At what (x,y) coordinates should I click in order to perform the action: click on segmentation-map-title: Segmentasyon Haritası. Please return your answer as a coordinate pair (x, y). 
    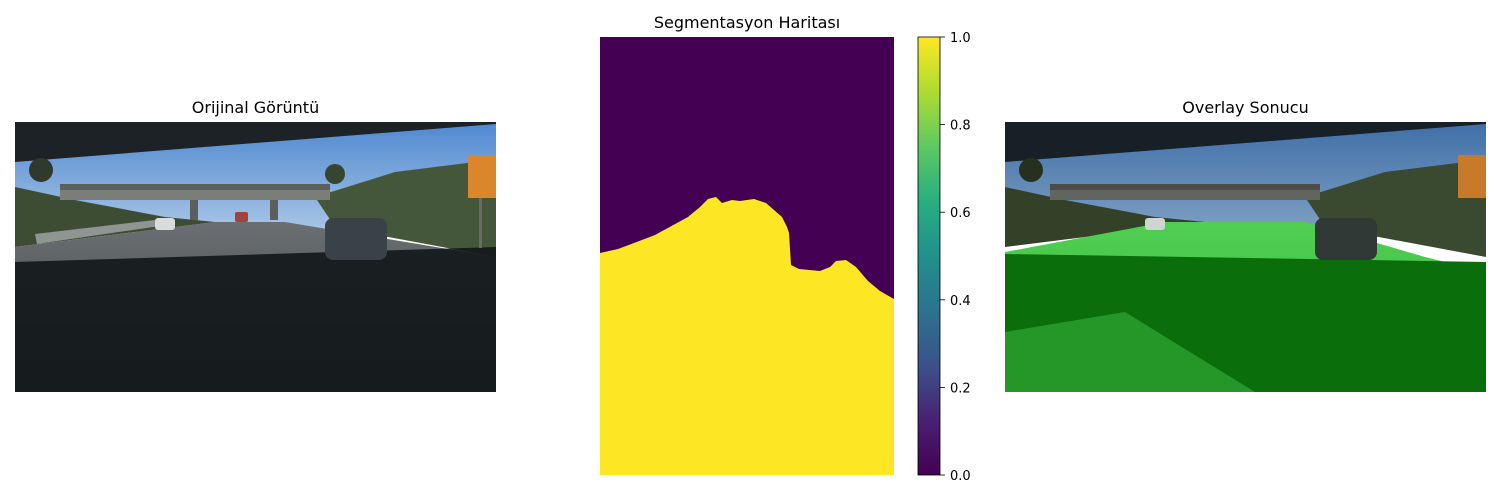
    Looking at the image, I should click on (747, 22).